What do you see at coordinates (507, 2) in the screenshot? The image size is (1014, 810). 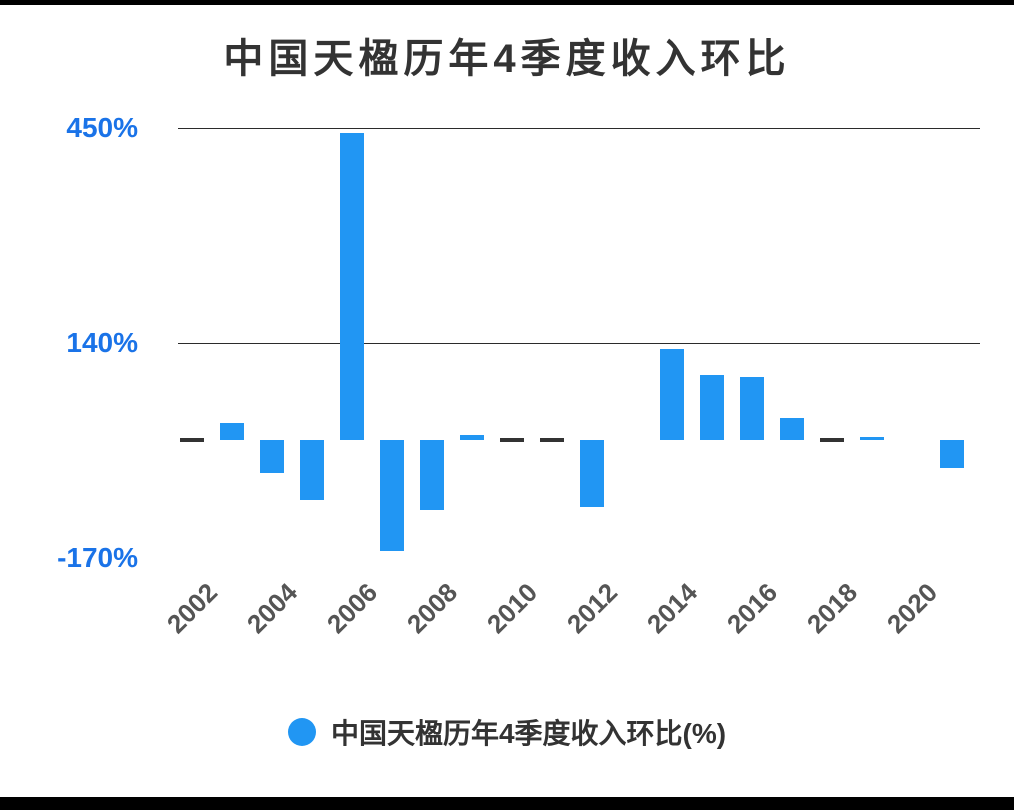 I see `top-letterbox-bar` at bounding box center [507, 2].